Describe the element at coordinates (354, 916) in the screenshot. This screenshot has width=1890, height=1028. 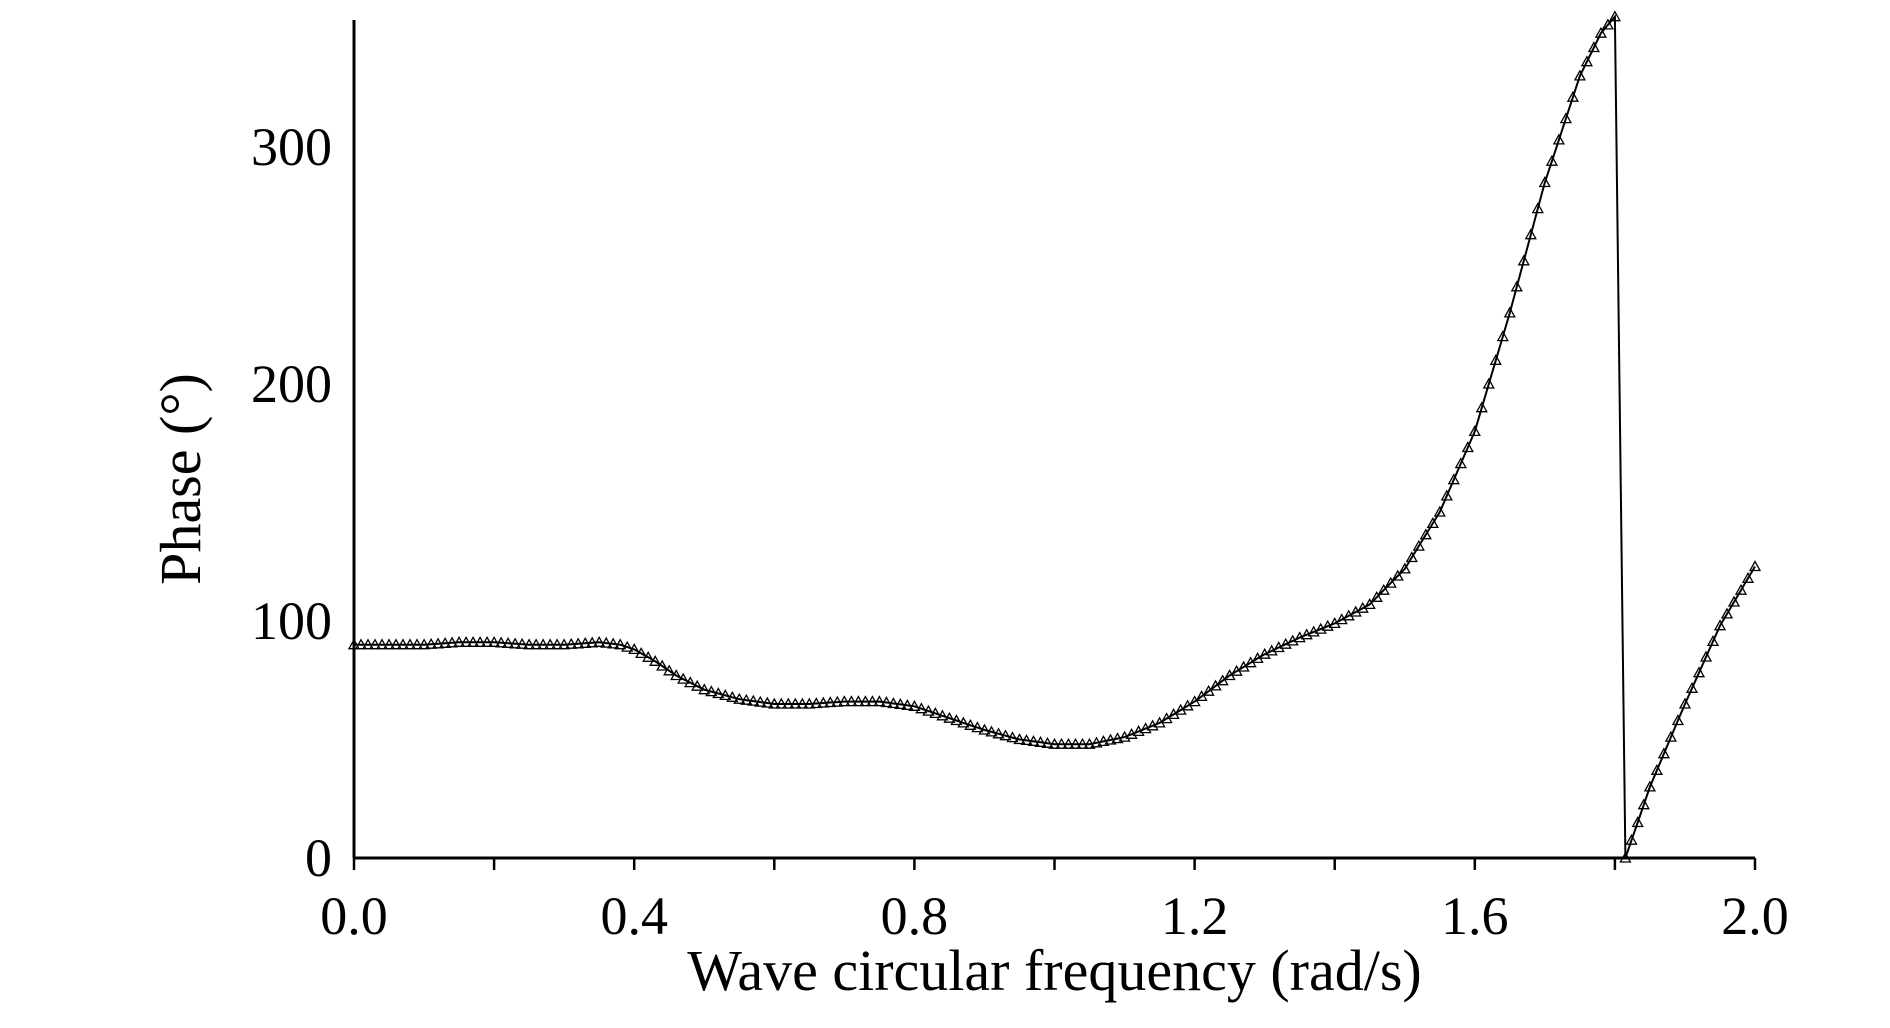
I see `x-tick-label: 0.0` at that location.